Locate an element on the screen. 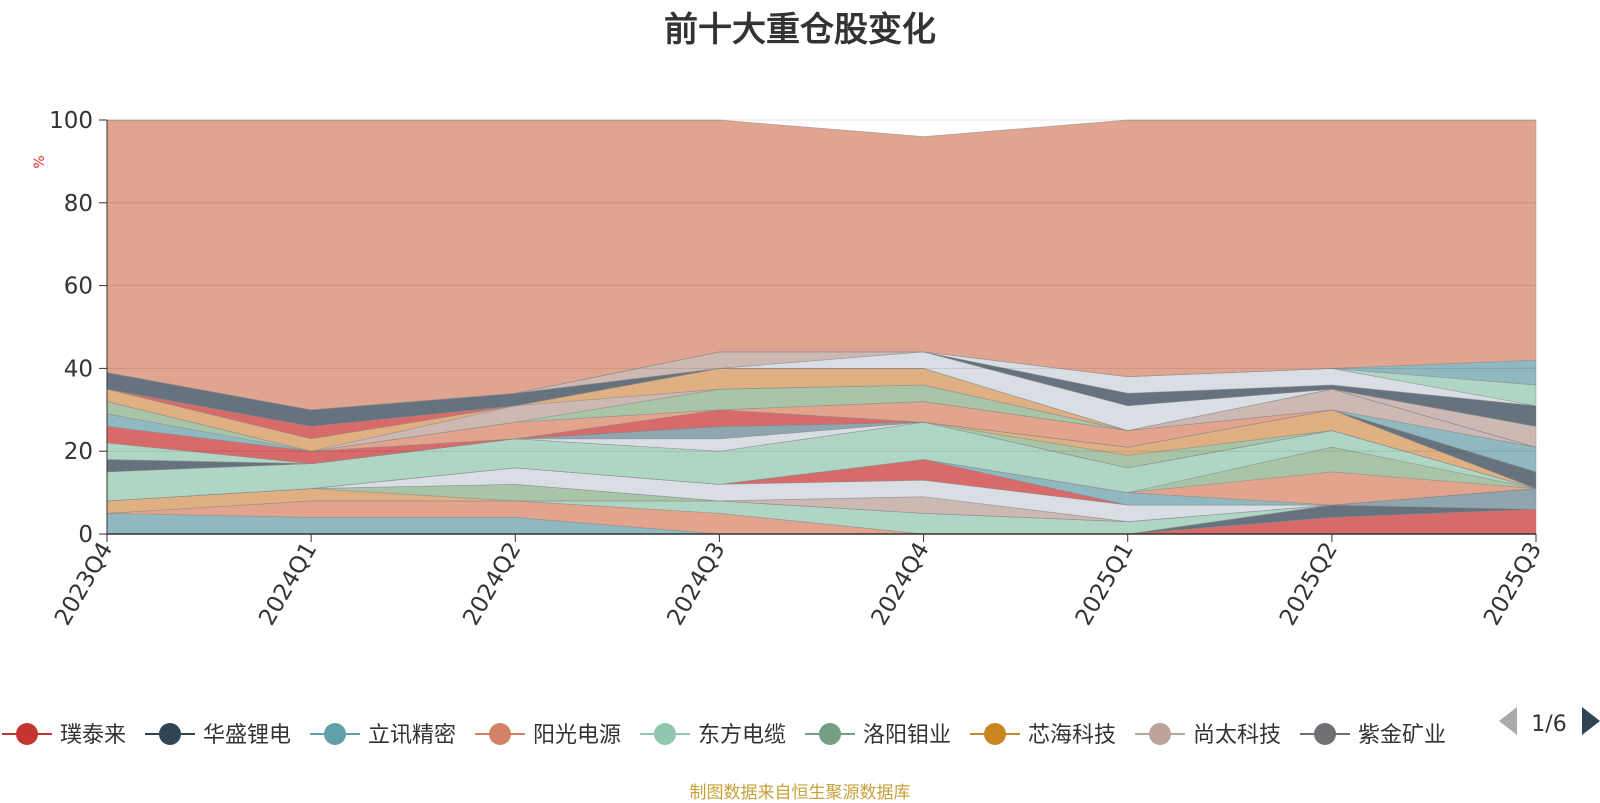 This screenshot has width=1600, height=803. legend-prev-icon is located at coordinates (1508, 721).